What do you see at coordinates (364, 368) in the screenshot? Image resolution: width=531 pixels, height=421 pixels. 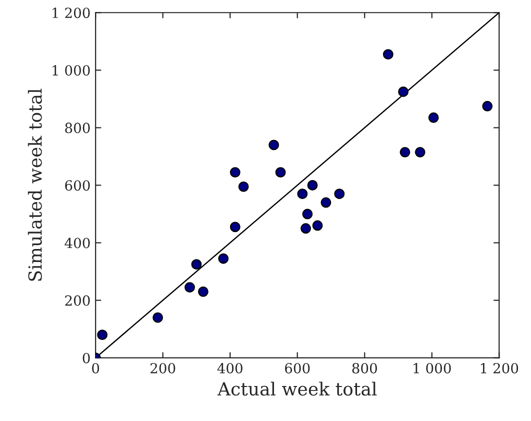 I see `x-tick-label: 800` at bounding box center [364, 368].